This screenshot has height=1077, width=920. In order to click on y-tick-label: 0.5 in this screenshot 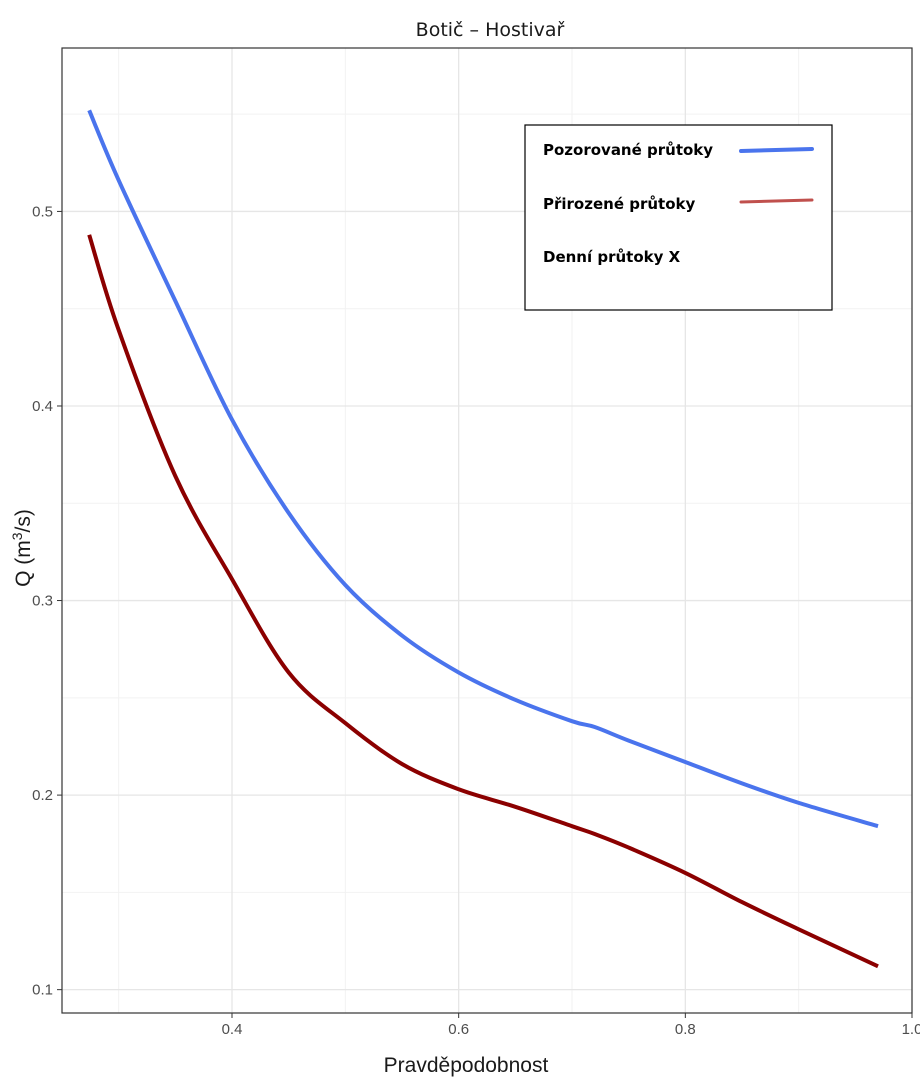, I will do `click(42, 211)`.